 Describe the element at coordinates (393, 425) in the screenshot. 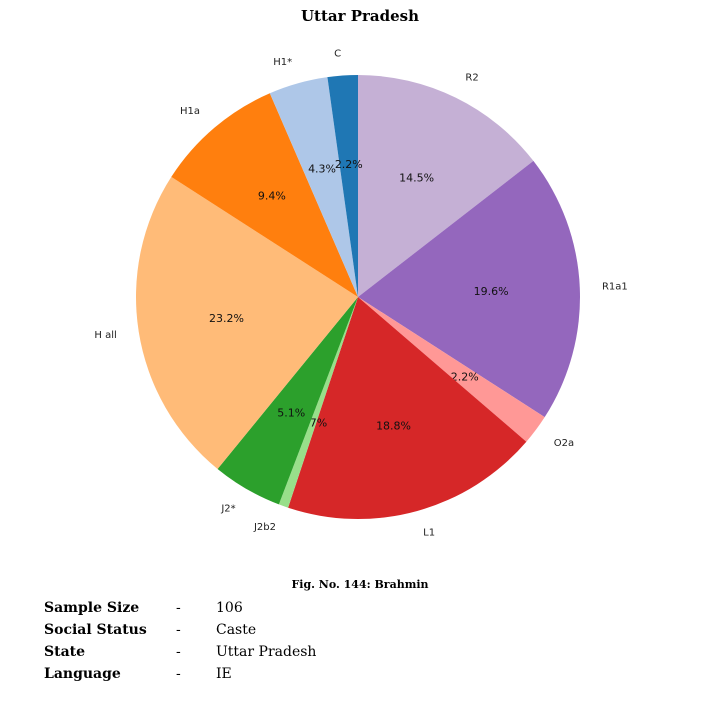

I see `slice-percent-l1: 18.8%` at that location.